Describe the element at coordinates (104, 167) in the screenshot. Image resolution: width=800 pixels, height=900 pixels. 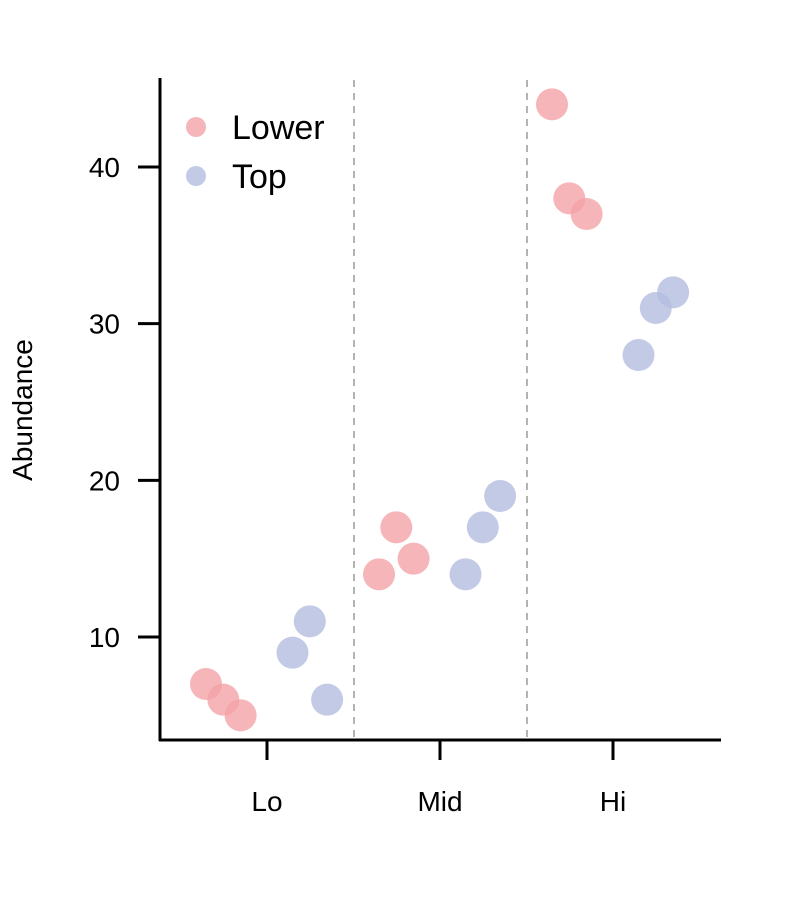
I see `y-tick-label-40: 40` at that location.